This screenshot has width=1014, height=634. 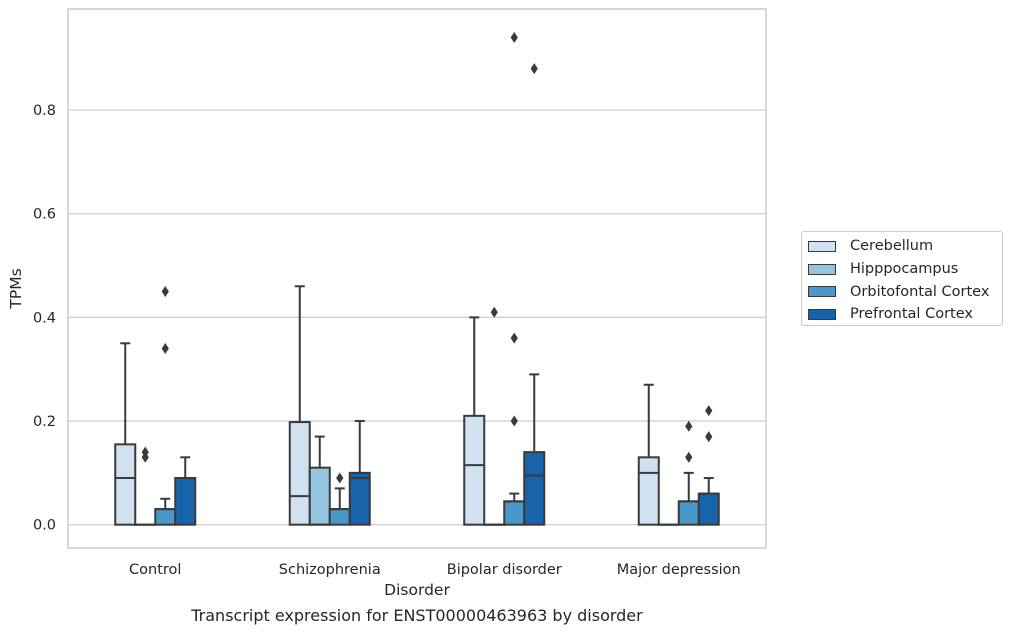 I want to click on legend-item-prefrontal: Prefrontal Cortex, so click(x=905, y=314).